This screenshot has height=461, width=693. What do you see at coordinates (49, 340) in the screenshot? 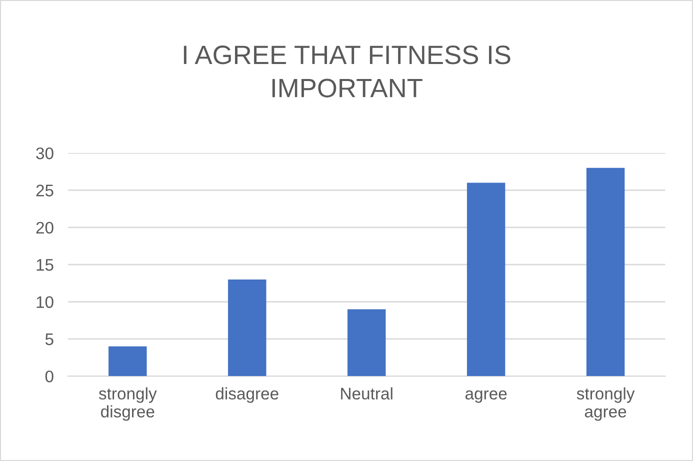
I see `y-tick-label: 5` at bounding box center [49, 340].